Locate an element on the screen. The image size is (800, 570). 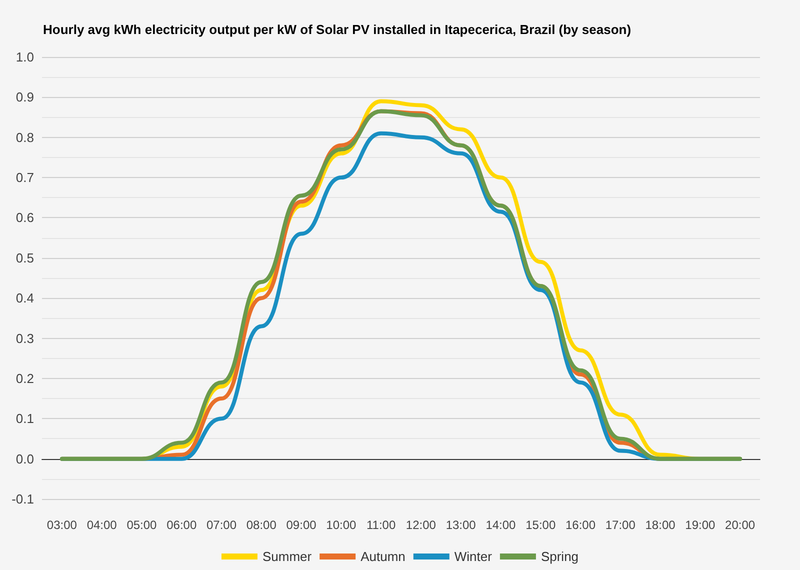
x-tick-label: 20:00 is located at coordinates (740, 525).